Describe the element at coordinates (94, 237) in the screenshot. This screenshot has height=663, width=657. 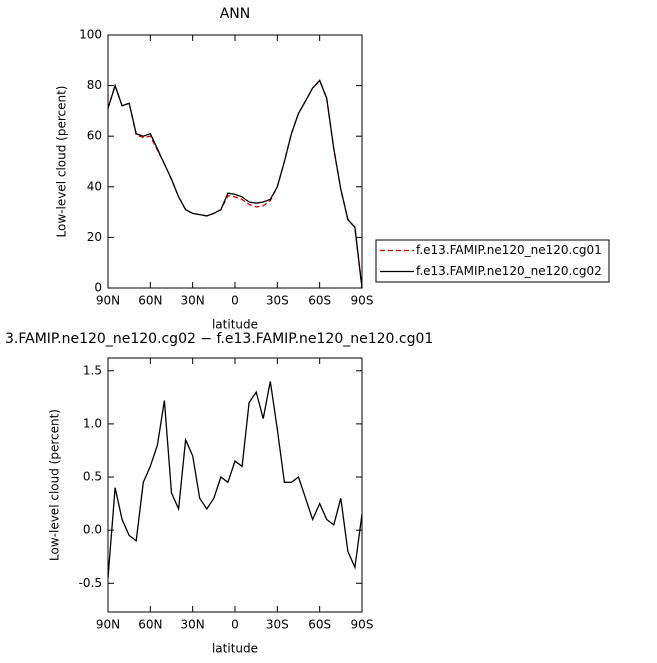
I see `y-tick-label: 20` at that location.